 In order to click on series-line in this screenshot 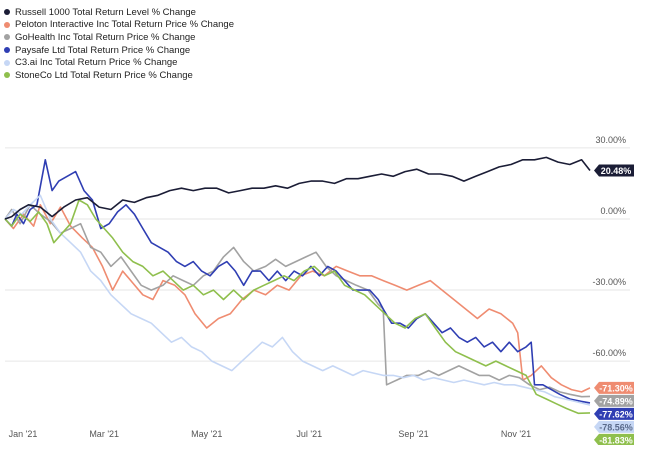, I will do `click(297, 188)`.